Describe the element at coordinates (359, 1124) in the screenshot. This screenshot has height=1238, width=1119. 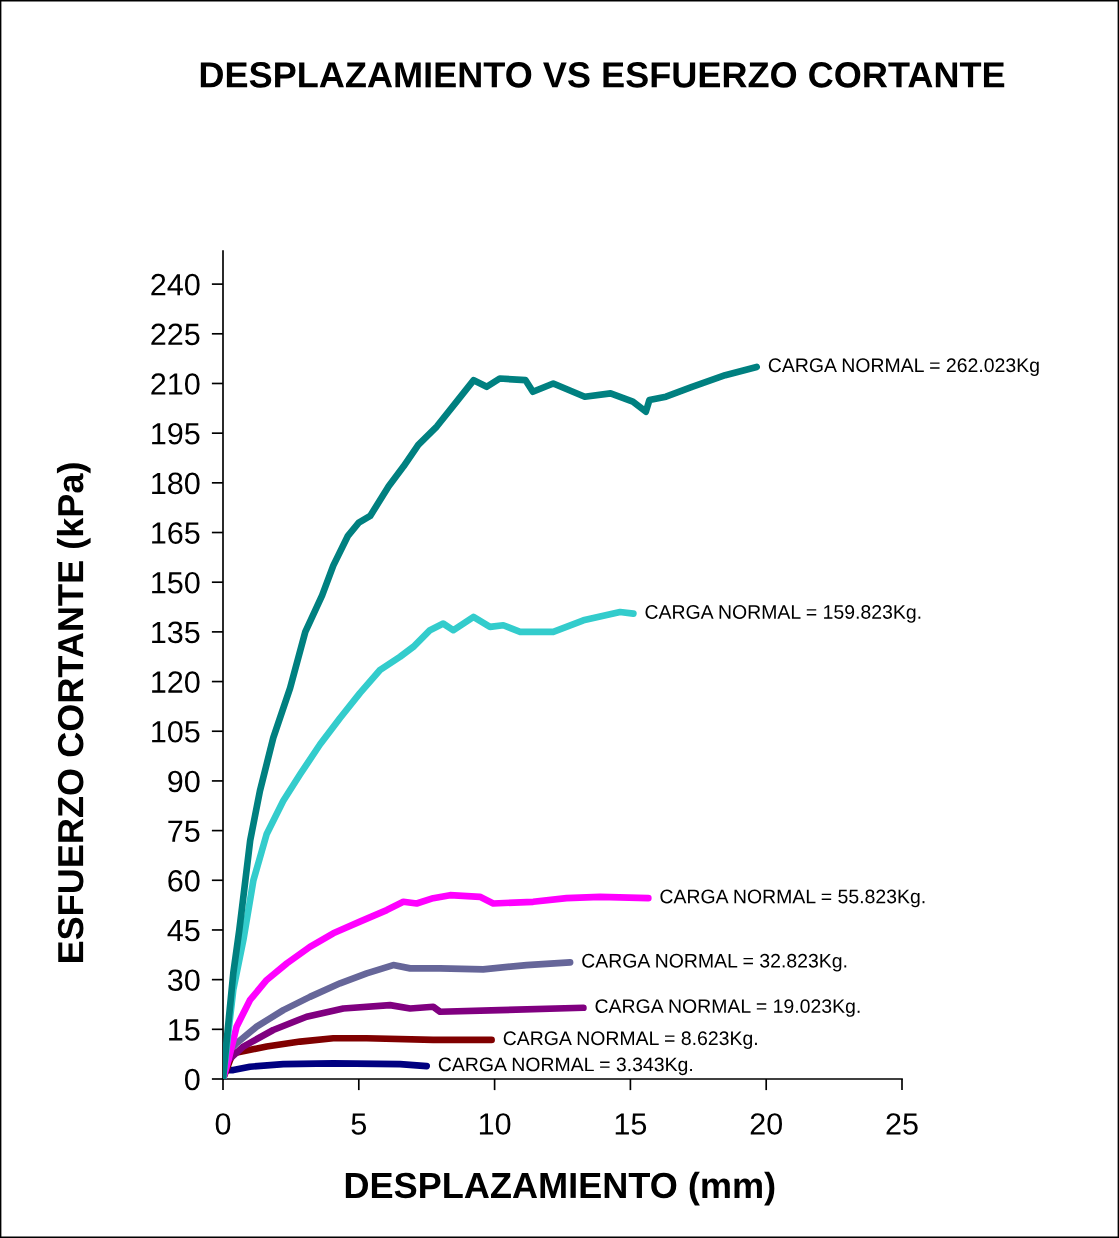
I see `x-tick-label: 5` at that location.